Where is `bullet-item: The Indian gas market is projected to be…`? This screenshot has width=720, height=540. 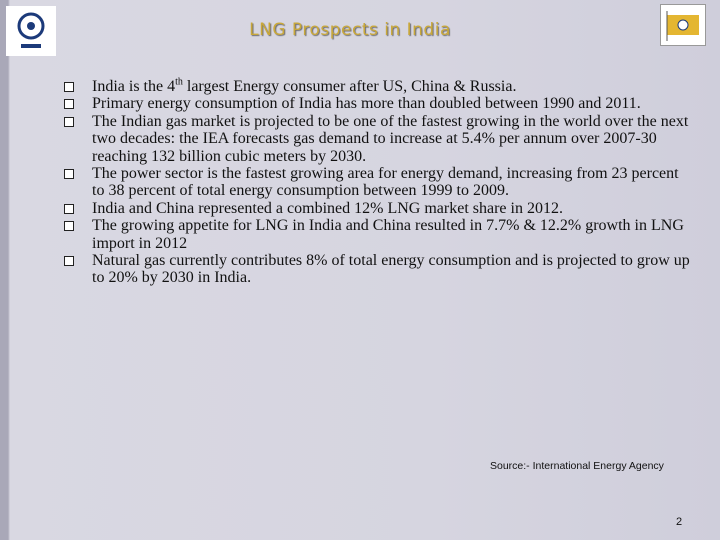 bullet-item: The Indian gas market is projected to be… is located at coordinates (377, 138).